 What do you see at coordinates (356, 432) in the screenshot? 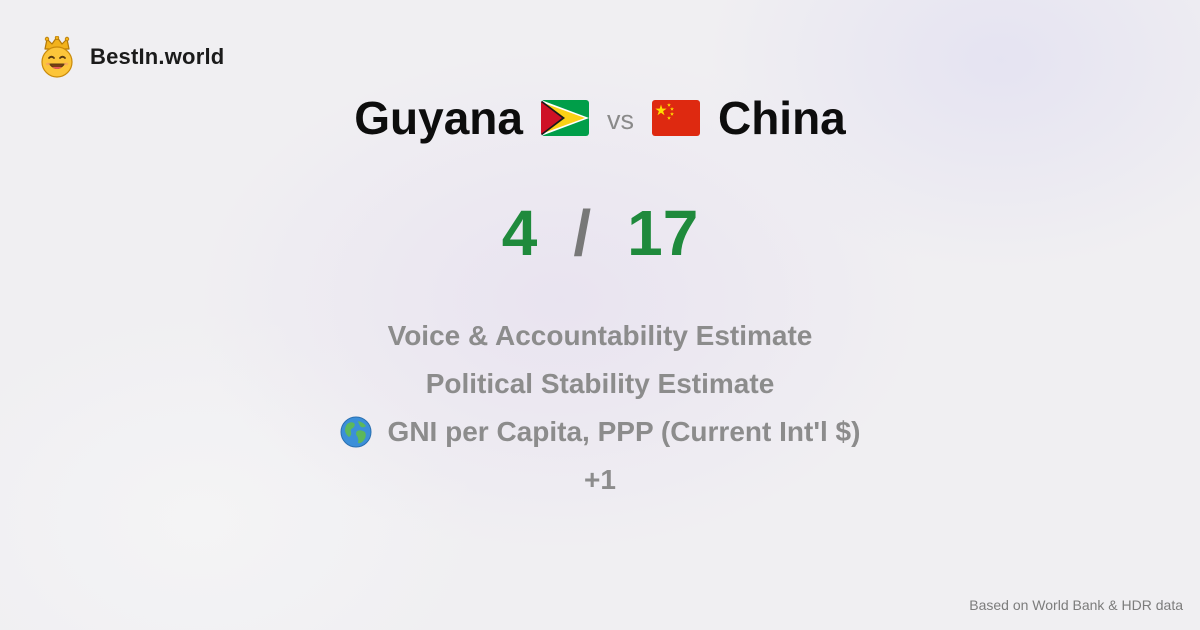
I see `globe-icon` at bounding box center [356, 432].